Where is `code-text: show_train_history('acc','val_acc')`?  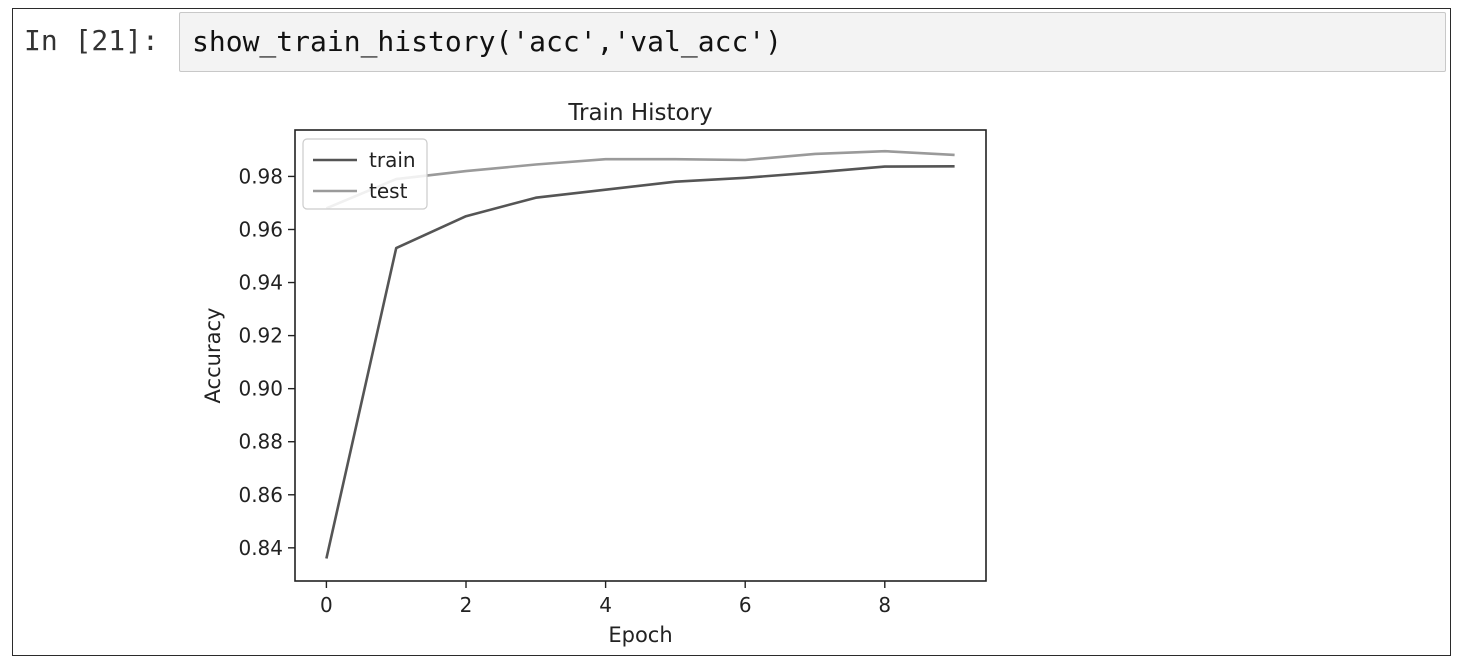
code-text: show_train_history('acc','val_acc') is located at coordinates (487, 41).